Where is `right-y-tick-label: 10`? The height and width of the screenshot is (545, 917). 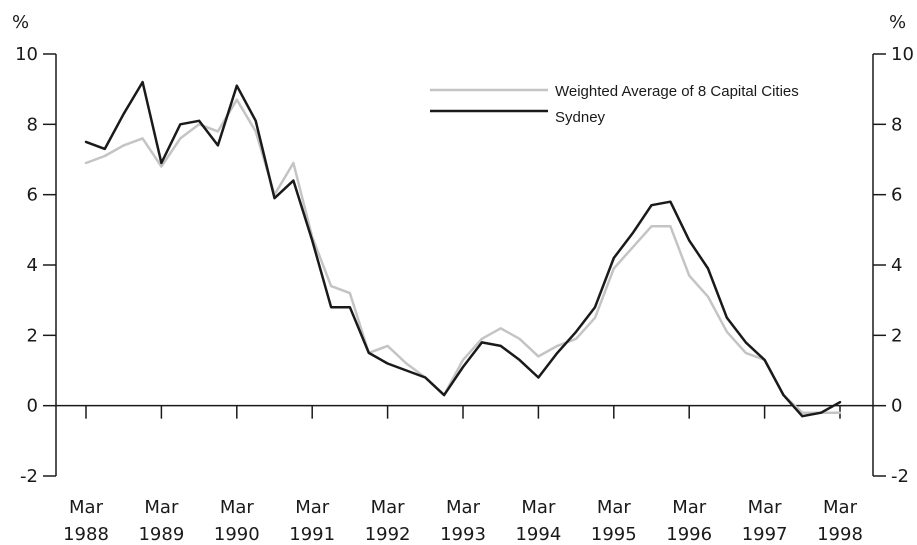
right-y-tick-label: 10 is located at coordinates (902, 54).